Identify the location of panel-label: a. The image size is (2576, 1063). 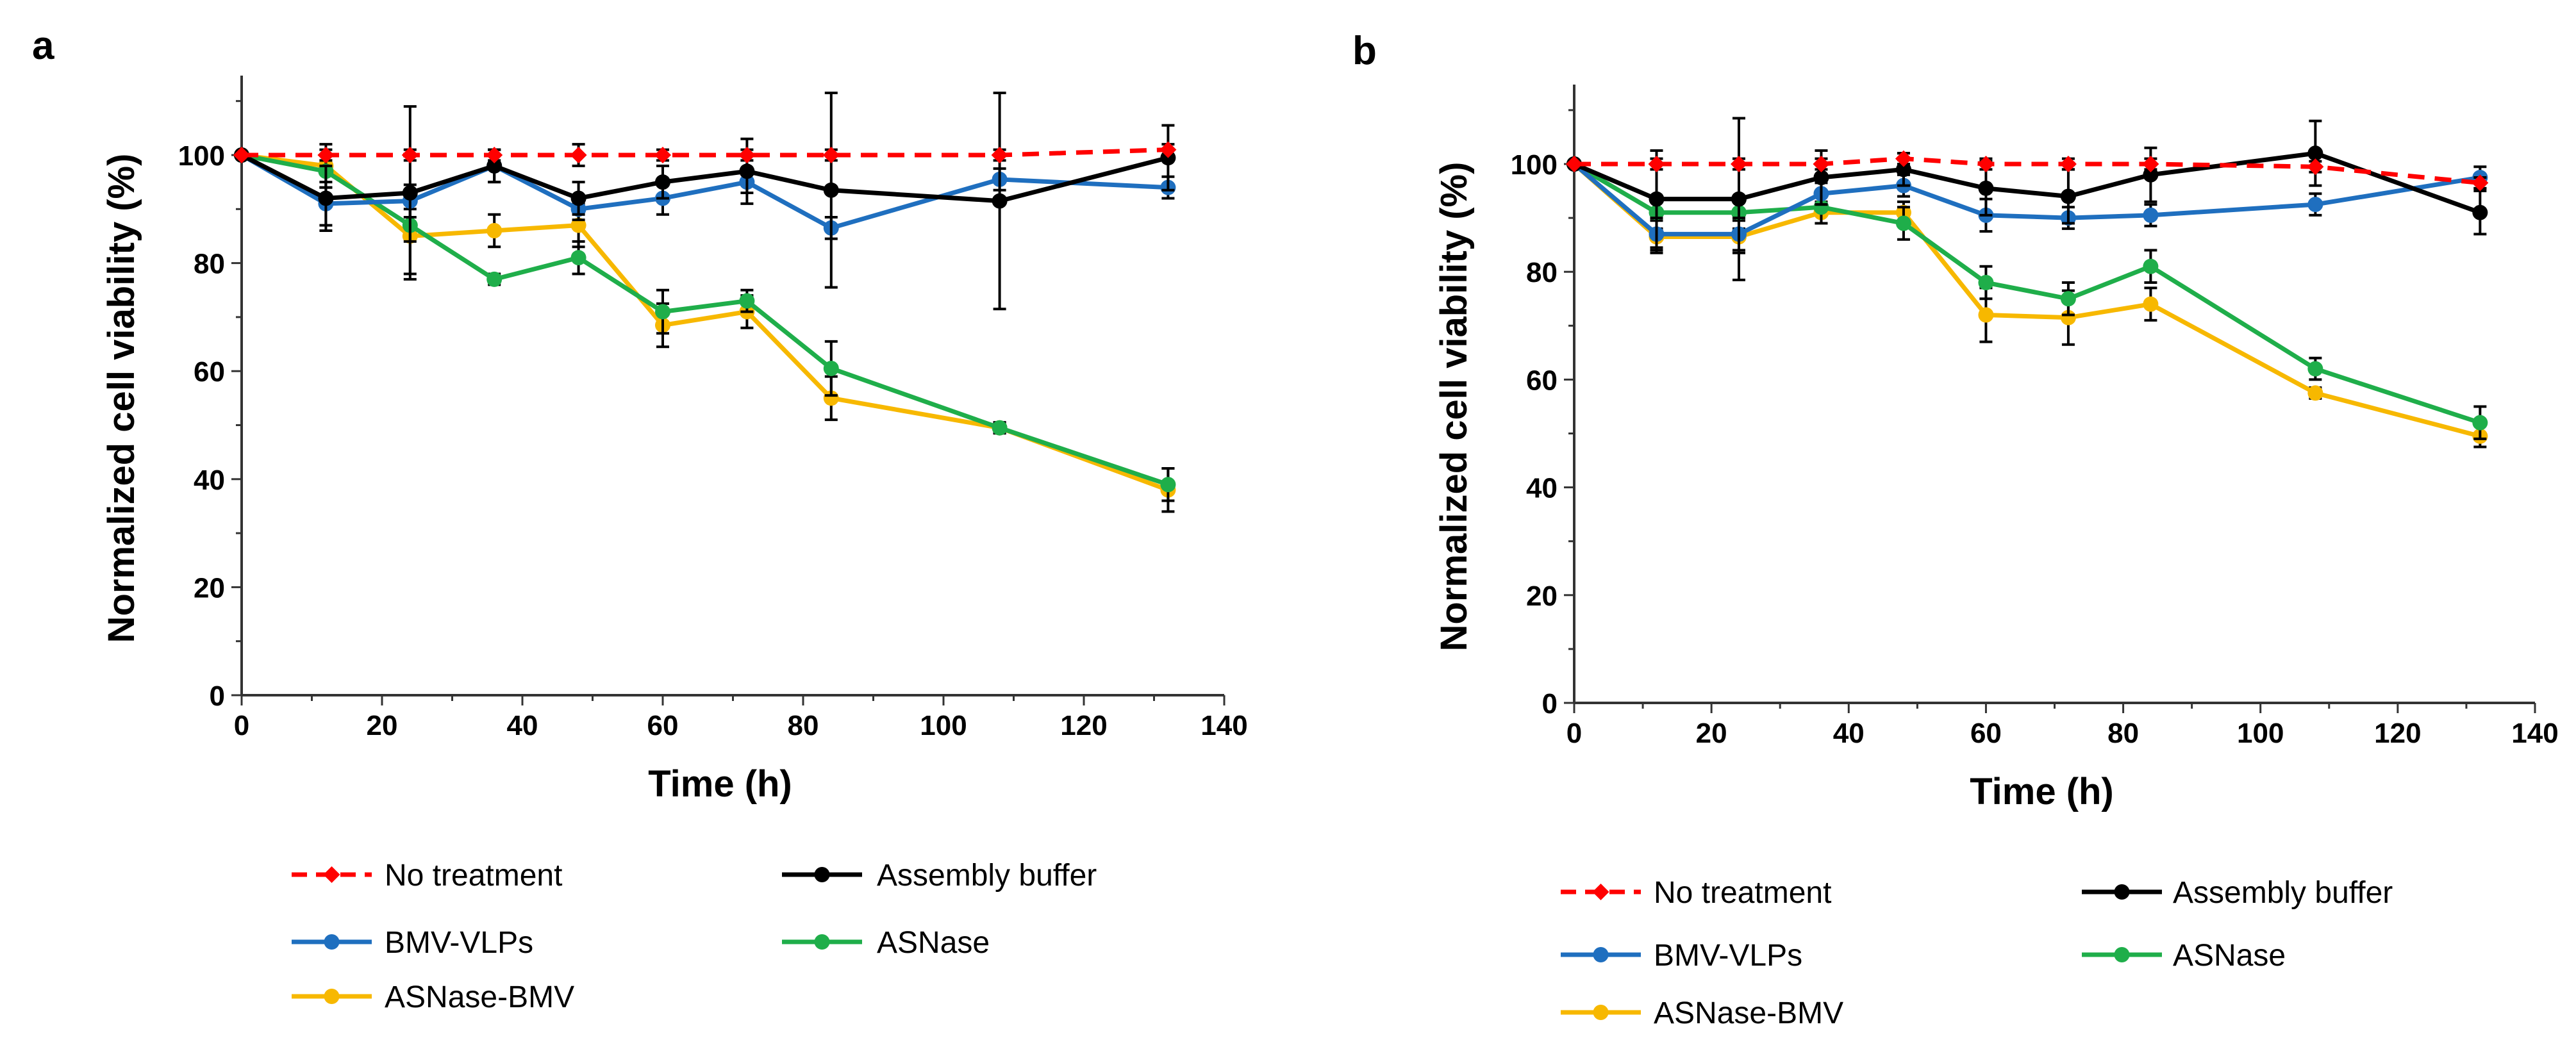
(43, 46).